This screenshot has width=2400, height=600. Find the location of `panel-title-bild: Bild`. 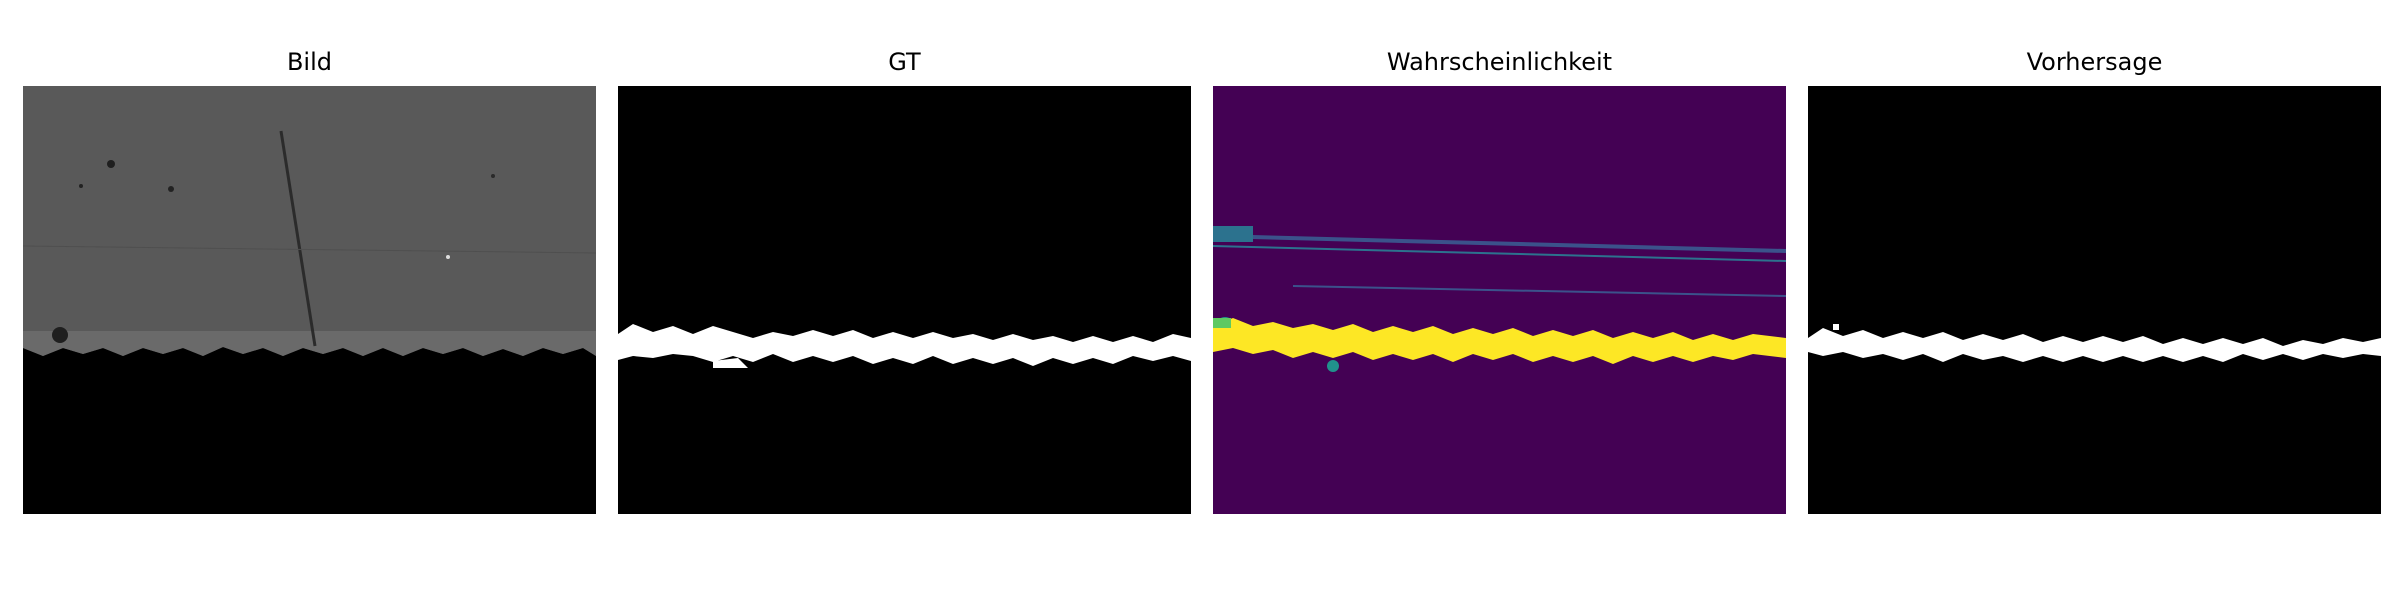

panel-title-bild: Bild is located at coordinates (309, 62).